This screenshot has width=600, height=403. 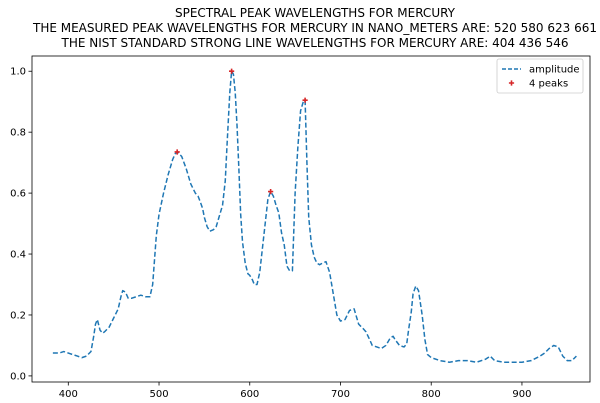 I want to click on x-tick-label-700: 700, so click(x=340, y=394).